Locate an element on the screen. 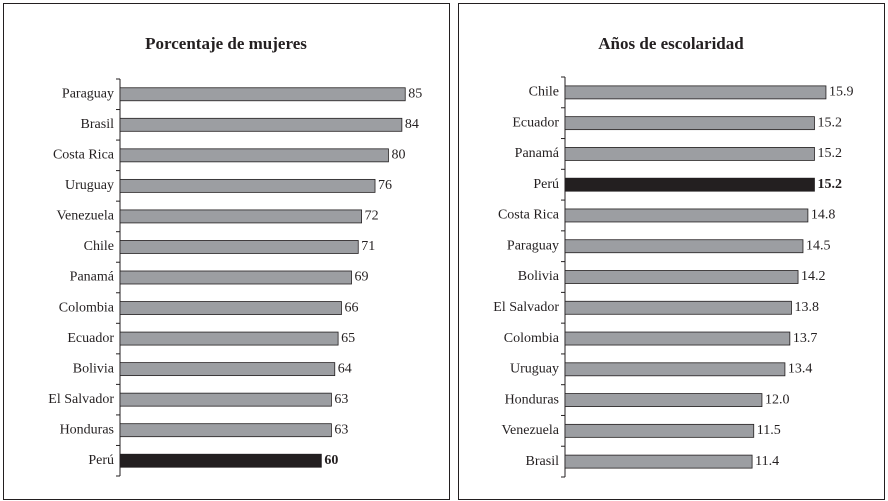 This screenshot has height=501, width=888. value-label: 76 is located at coordinates (385, 185).